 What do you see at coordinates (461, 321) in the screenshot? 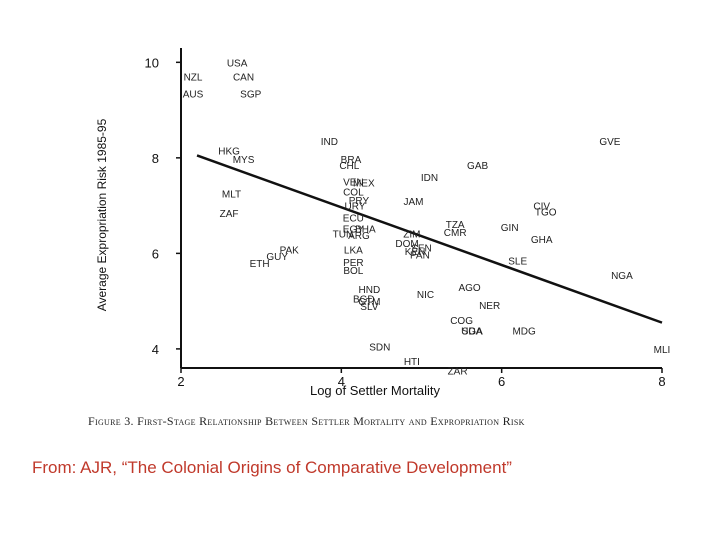
I see `data-point-label: COG` at bounding box center [461, 321].